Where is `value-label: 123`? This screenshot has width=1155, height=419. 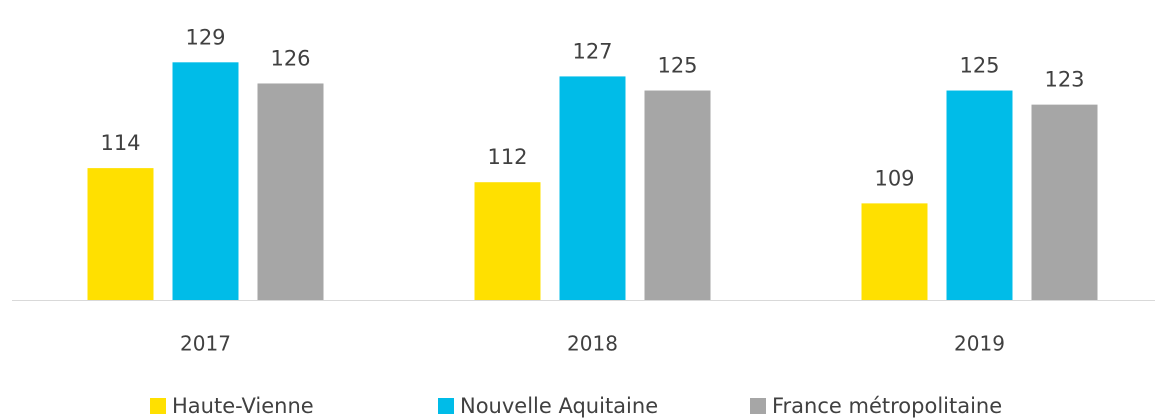
value-label: 123 is located at coordinates (1064, 80).